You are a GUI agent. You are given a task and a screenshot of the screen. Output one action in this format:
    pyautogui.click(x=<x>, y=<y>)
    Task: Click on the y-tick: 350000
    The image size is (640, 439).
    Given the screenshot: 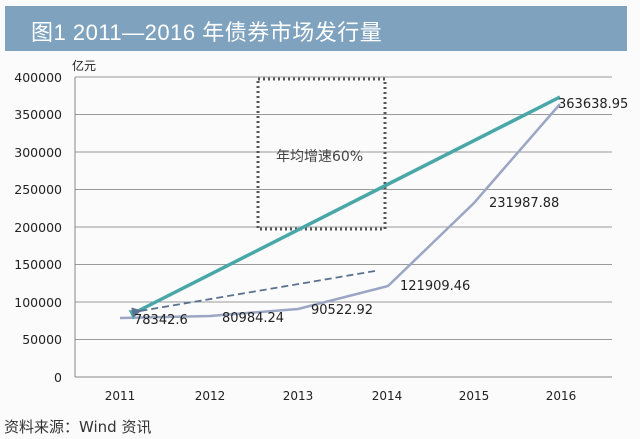 What is the action you would take?
    pyautogui.click(x=38, y=114)
    